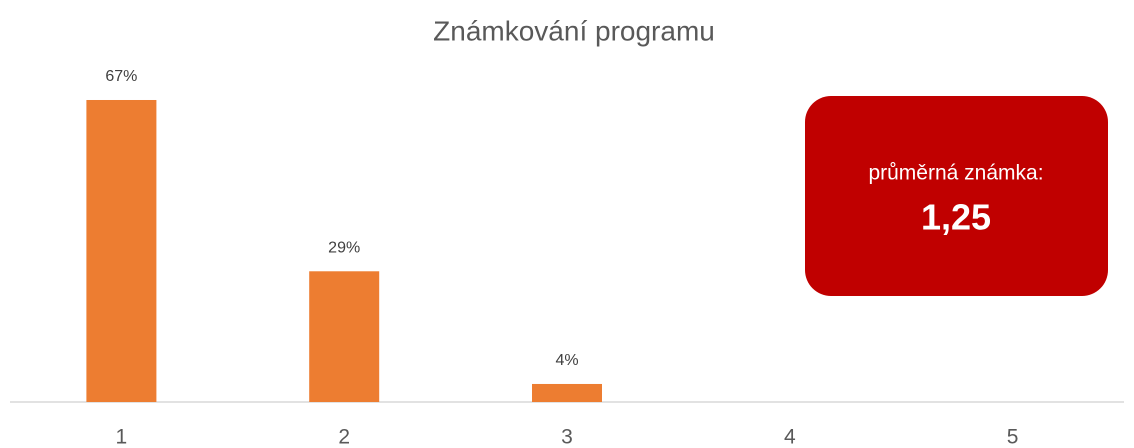 This screenshot has width=1134, height=448. I want to click on data-label: 67%, so click(121, 76).